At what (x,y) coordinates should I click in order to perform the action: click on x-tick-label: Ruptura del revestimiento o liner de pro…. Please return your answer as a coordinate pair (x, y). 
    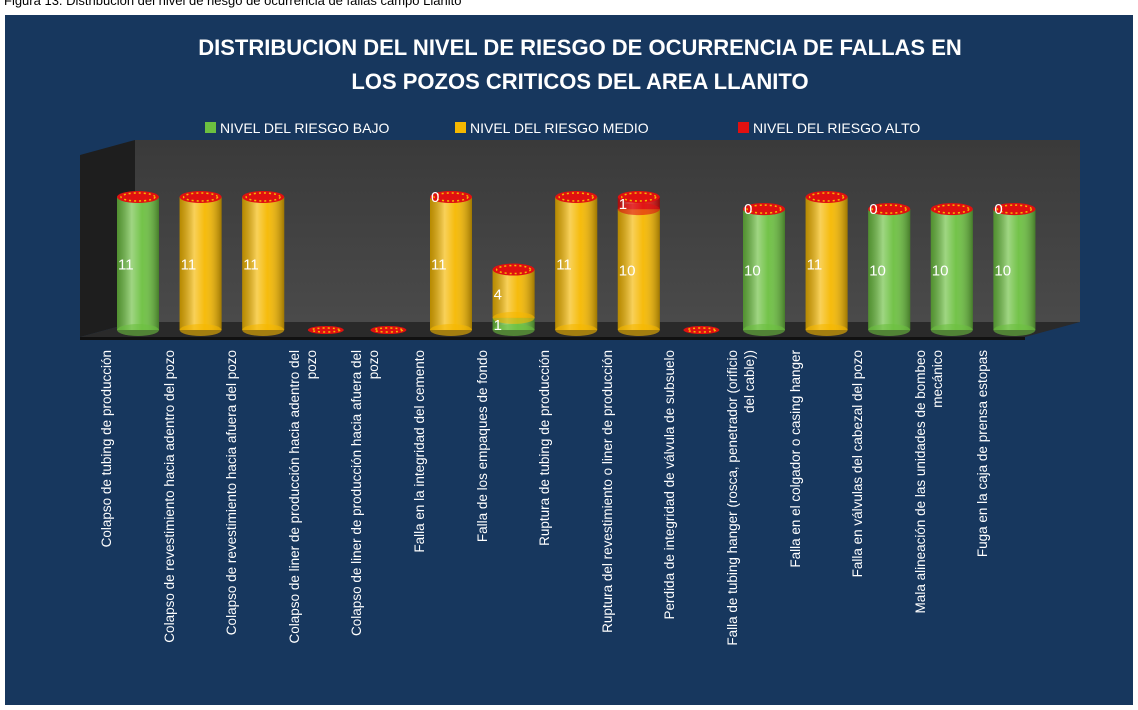
    Looking at the image, I should click on (607, 491).